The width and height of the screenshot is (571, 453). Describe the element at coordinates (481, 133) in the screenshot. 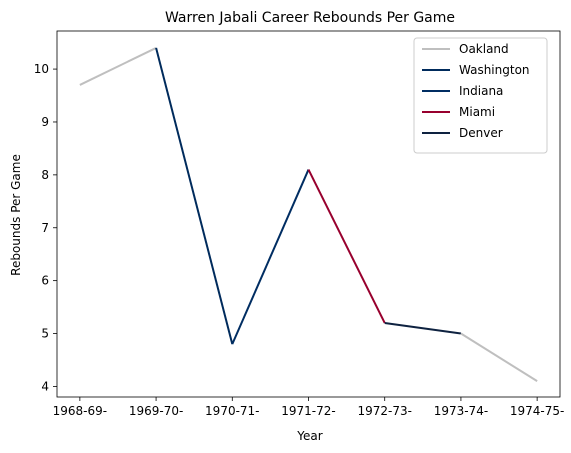

I see `legend-label: Denver` at that location.